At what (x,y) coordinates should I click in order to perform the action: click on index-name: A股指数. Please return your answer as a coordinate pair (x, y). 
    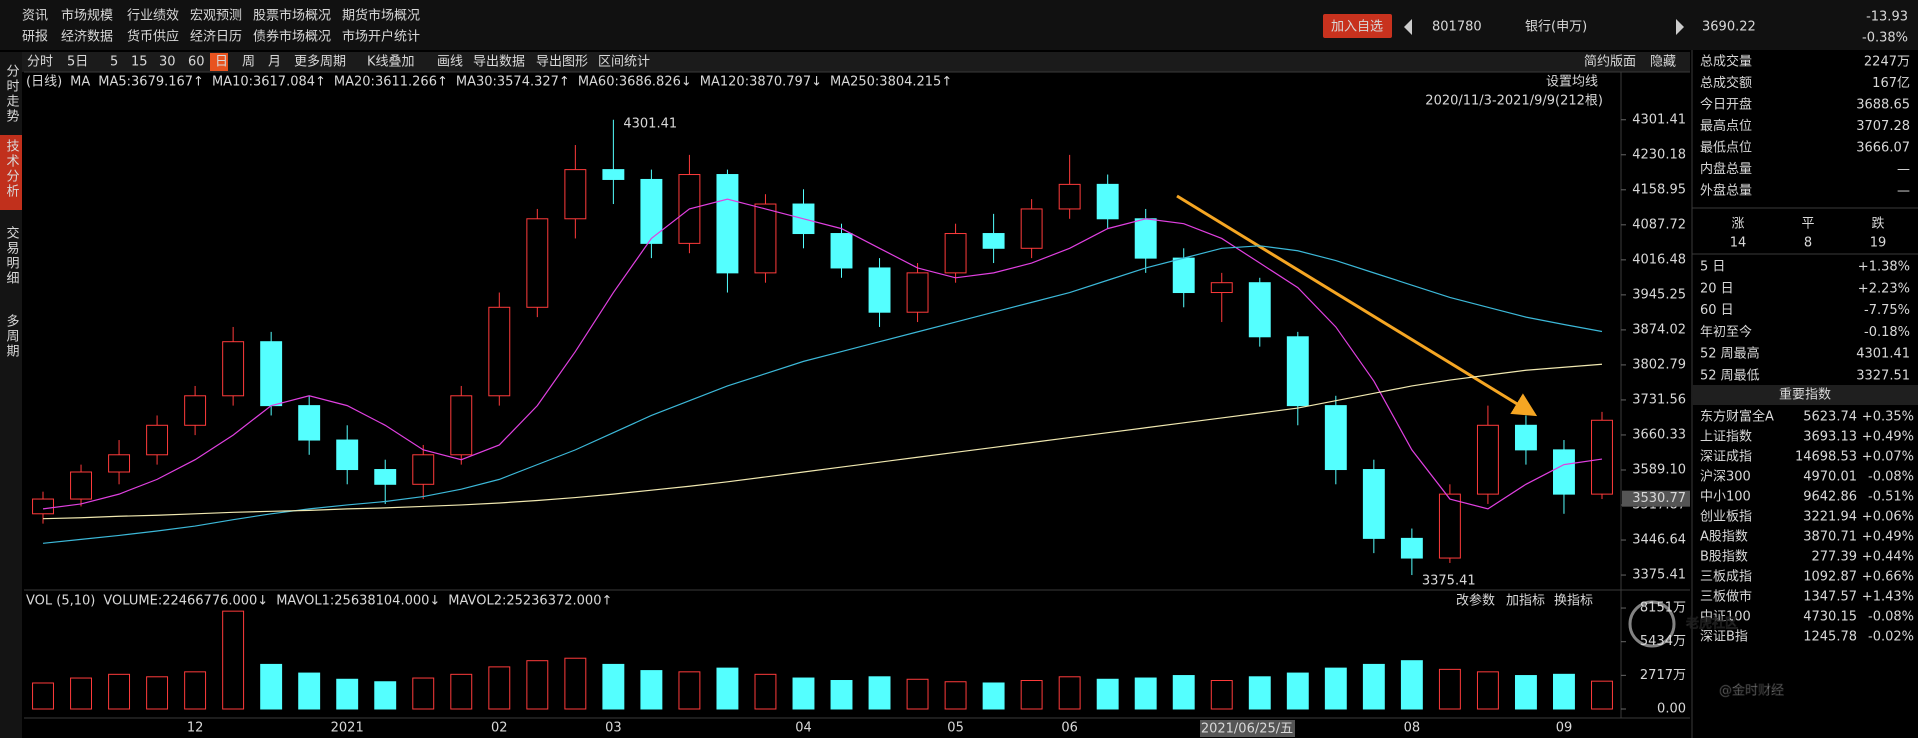
    Looking at the image, I should click on (1724, 537).